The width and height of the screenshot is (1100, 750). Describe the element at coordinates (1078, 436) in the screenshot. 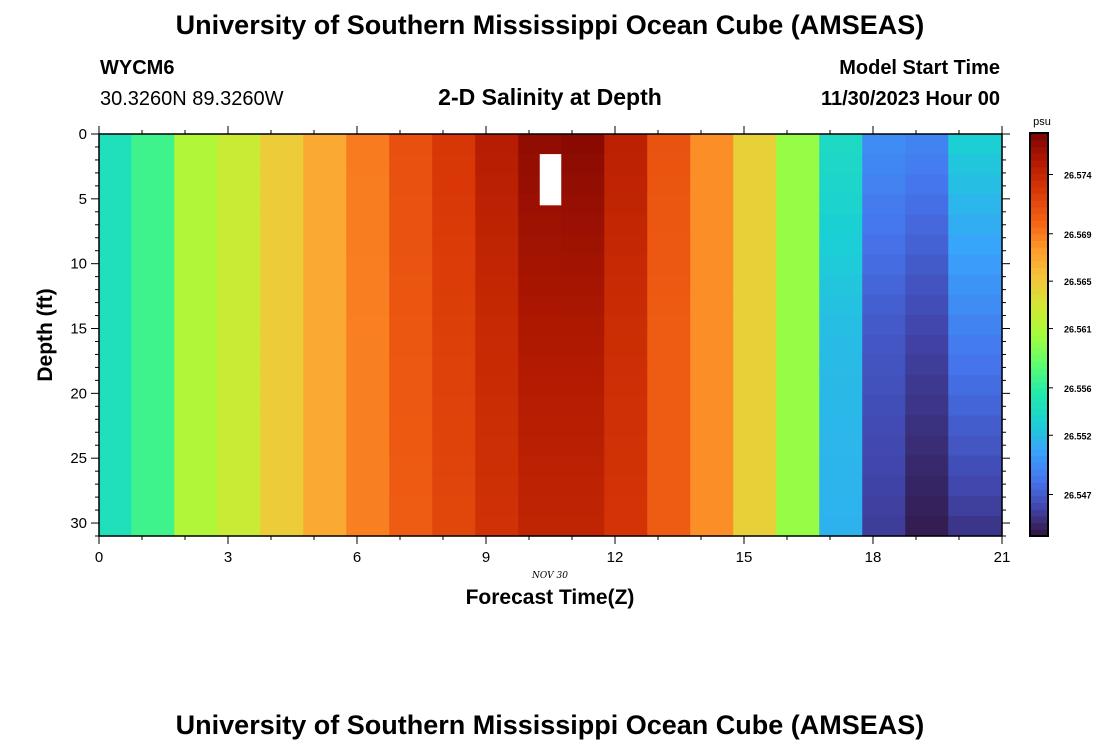

I see `colorbar-tick-label: 26.552` at that location.